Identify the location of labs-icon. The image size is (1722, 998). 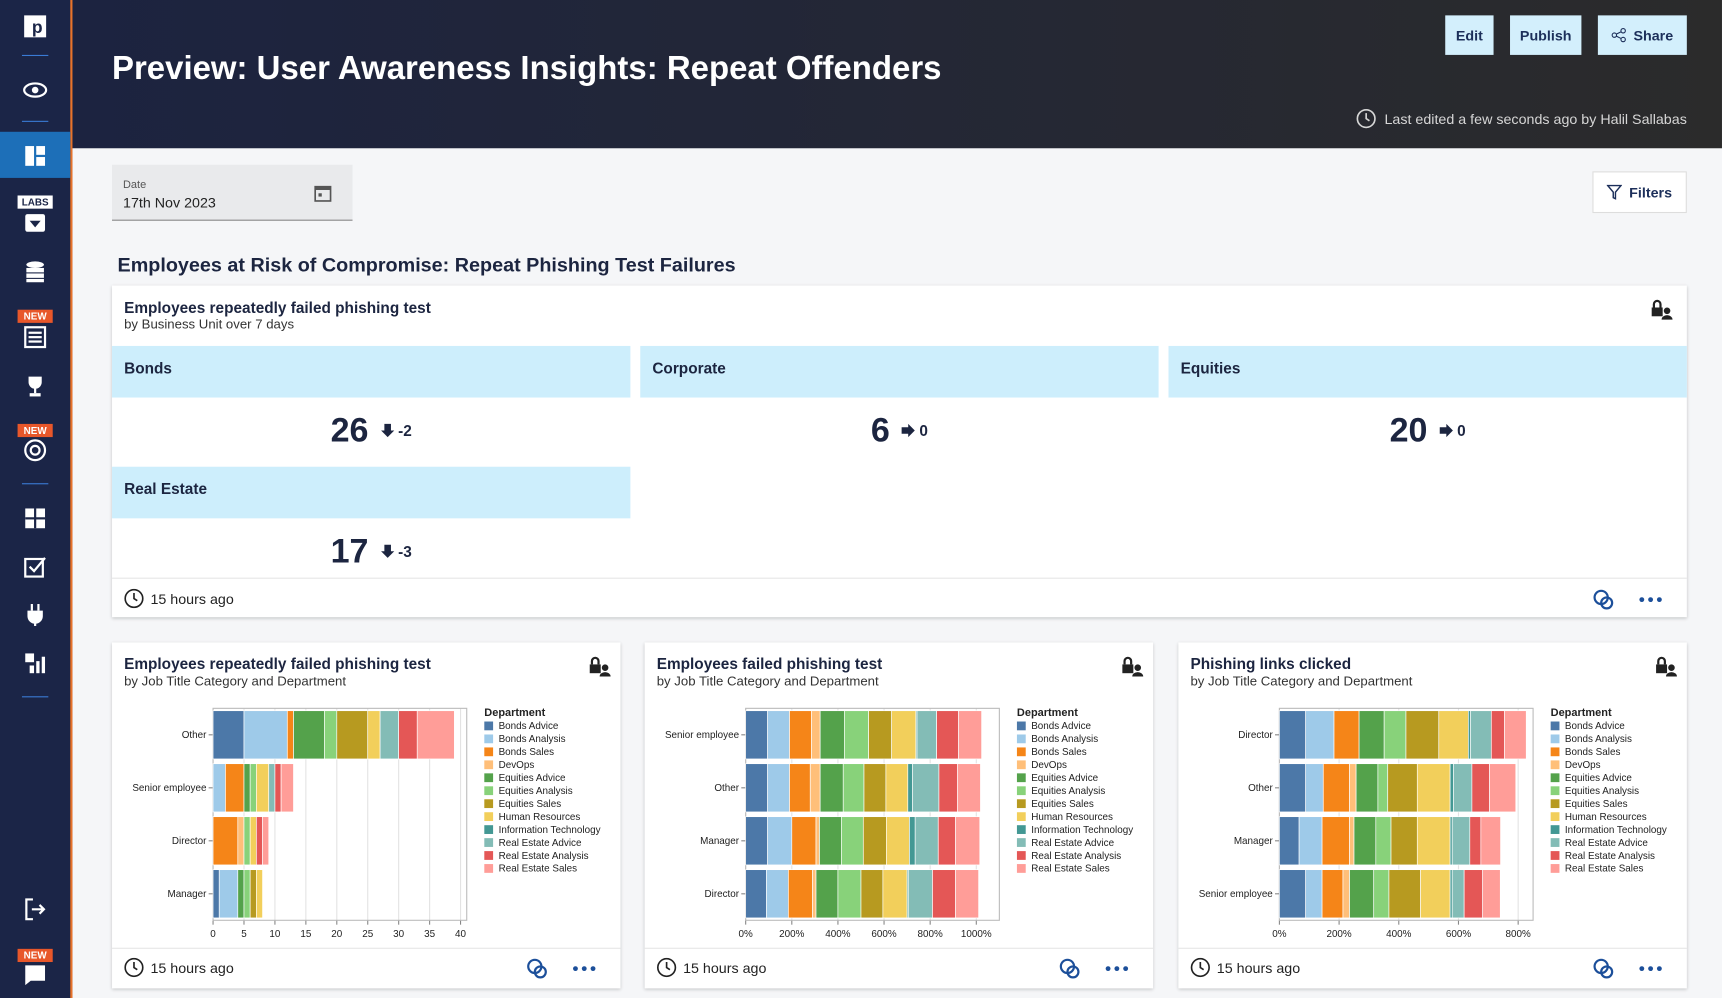
(35, 224).